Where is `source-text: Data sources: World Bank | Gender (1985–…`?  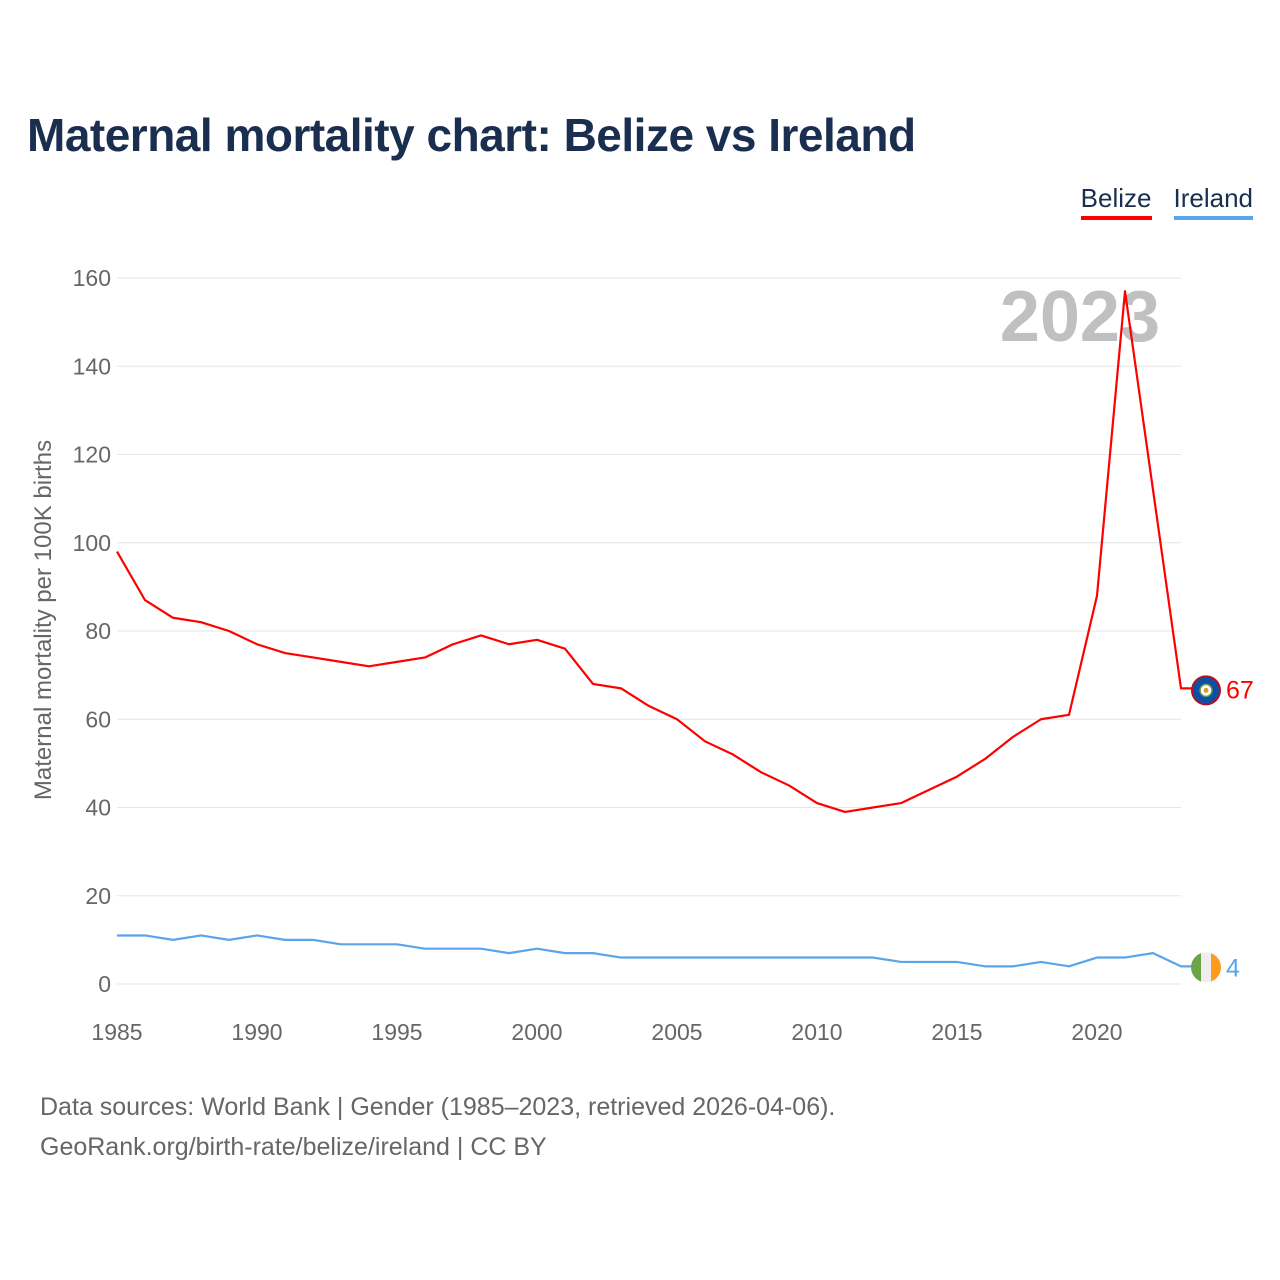
source-text: Data sources: World Bank | Gender (1985–… is located at coordinates (438, 1107).